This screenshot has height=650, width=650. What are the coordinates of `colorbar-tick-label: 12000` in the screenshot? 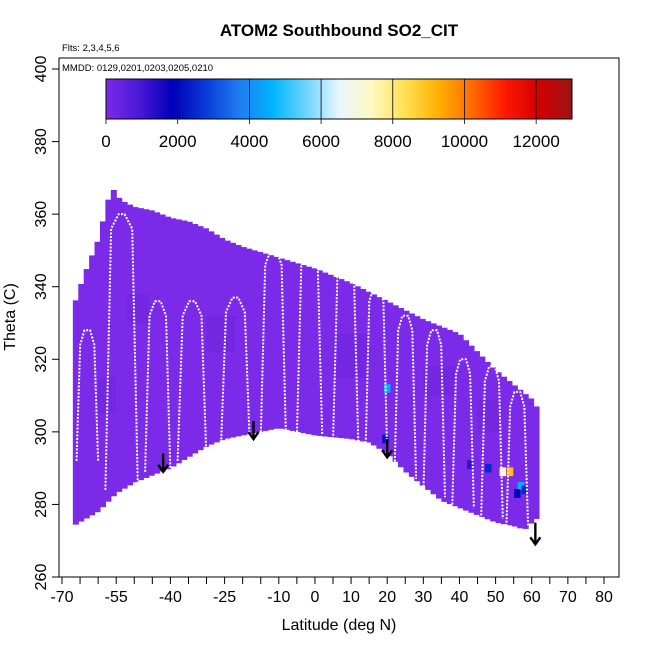 It's located at (536, 141).